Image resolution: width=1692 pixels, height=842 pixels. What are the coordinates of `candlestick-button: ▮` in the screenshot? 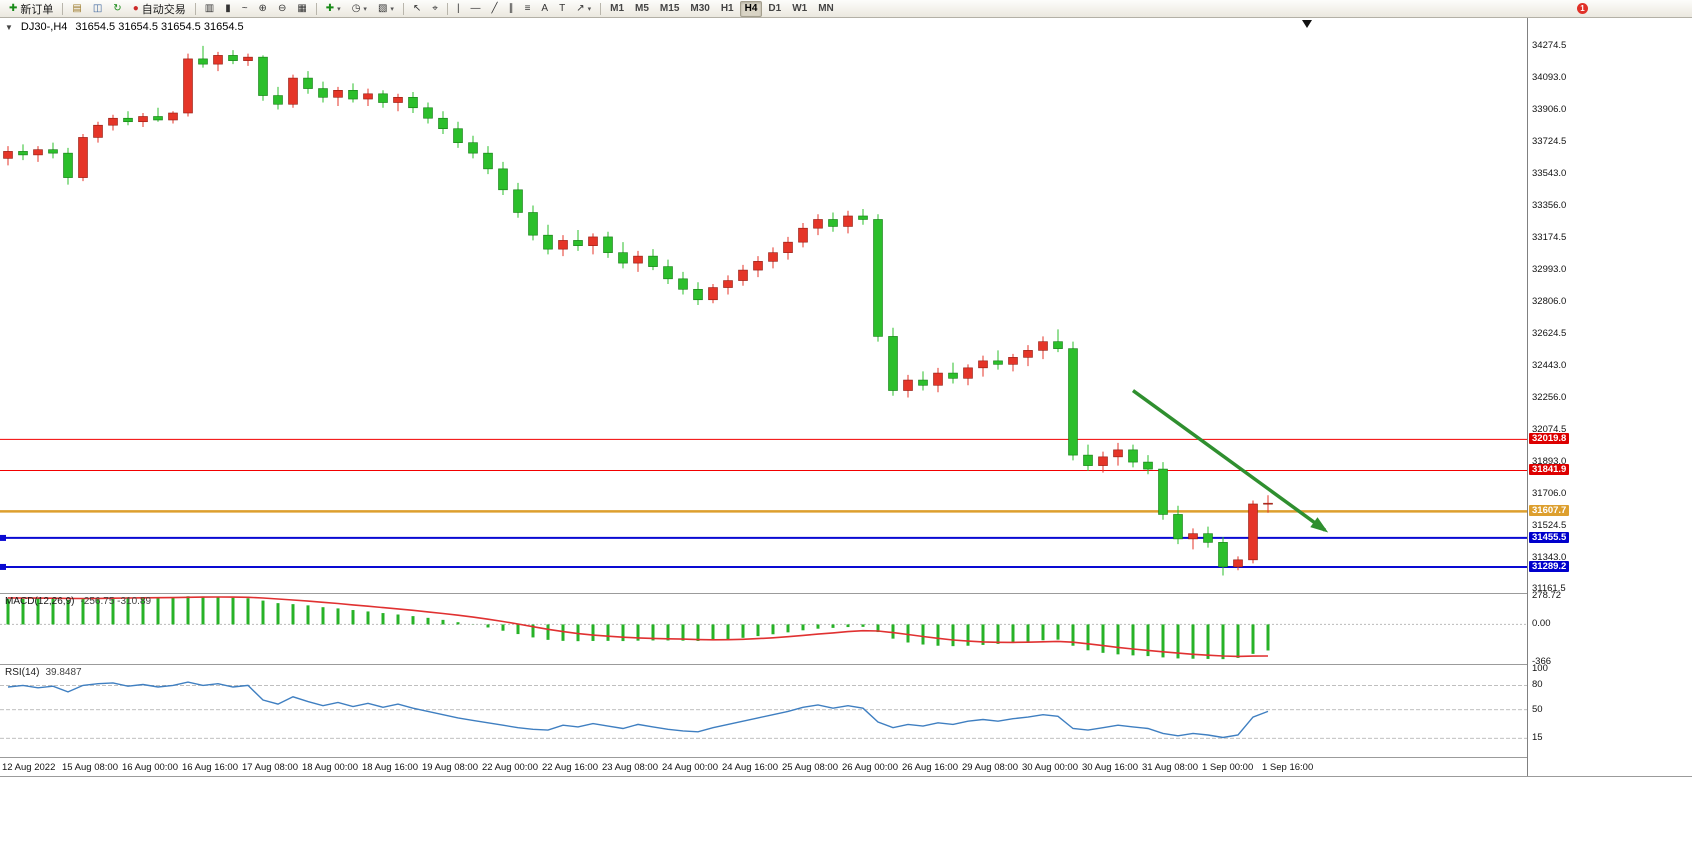 It's located at (228, 9).